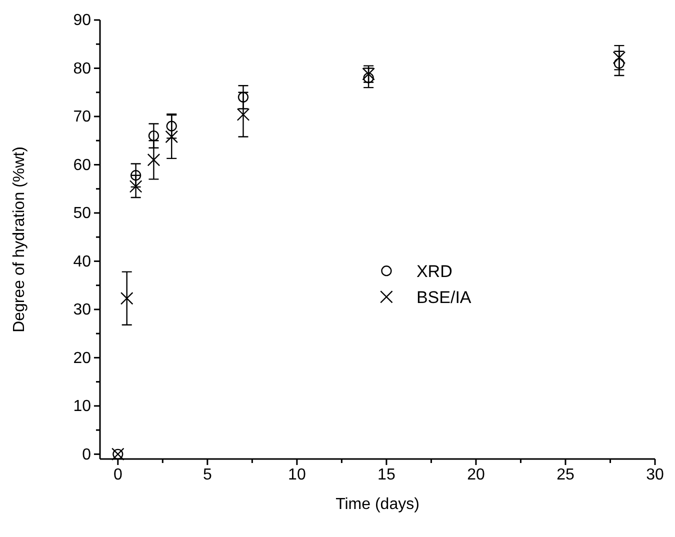 The width and height of the screenshot is (675, 537). What do you see at coordinates (476, 475) in the screenshot?
I see `x-tick-label: 20` at bounding box center [476, 475].